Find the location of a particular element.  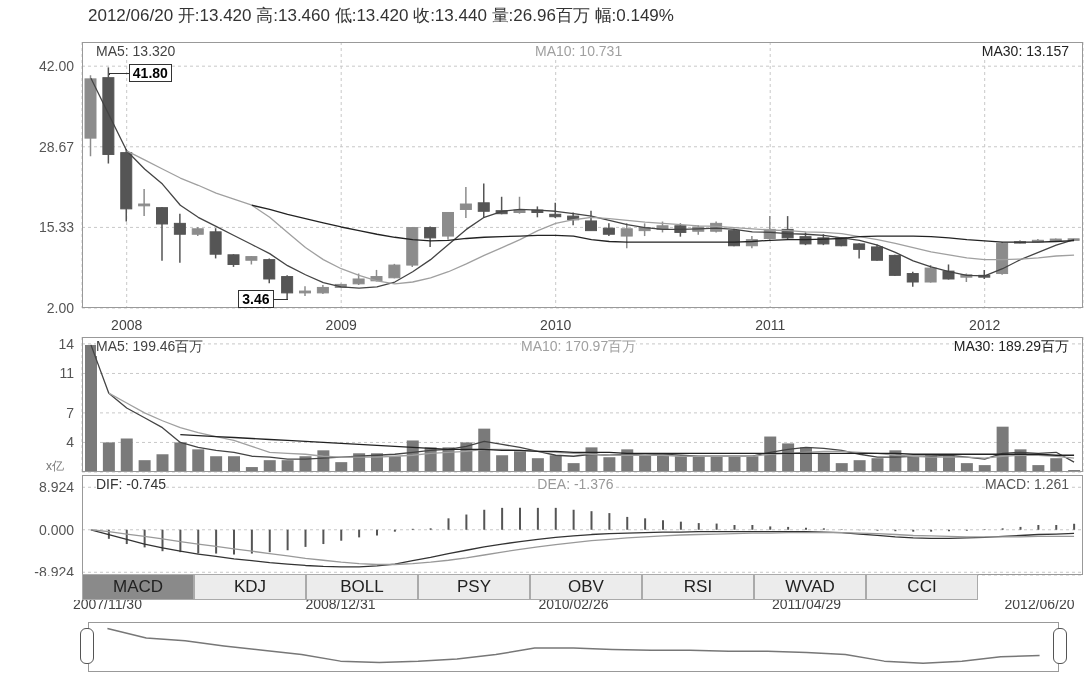

annotation: 41.80 is located at coordinates (150, 73).